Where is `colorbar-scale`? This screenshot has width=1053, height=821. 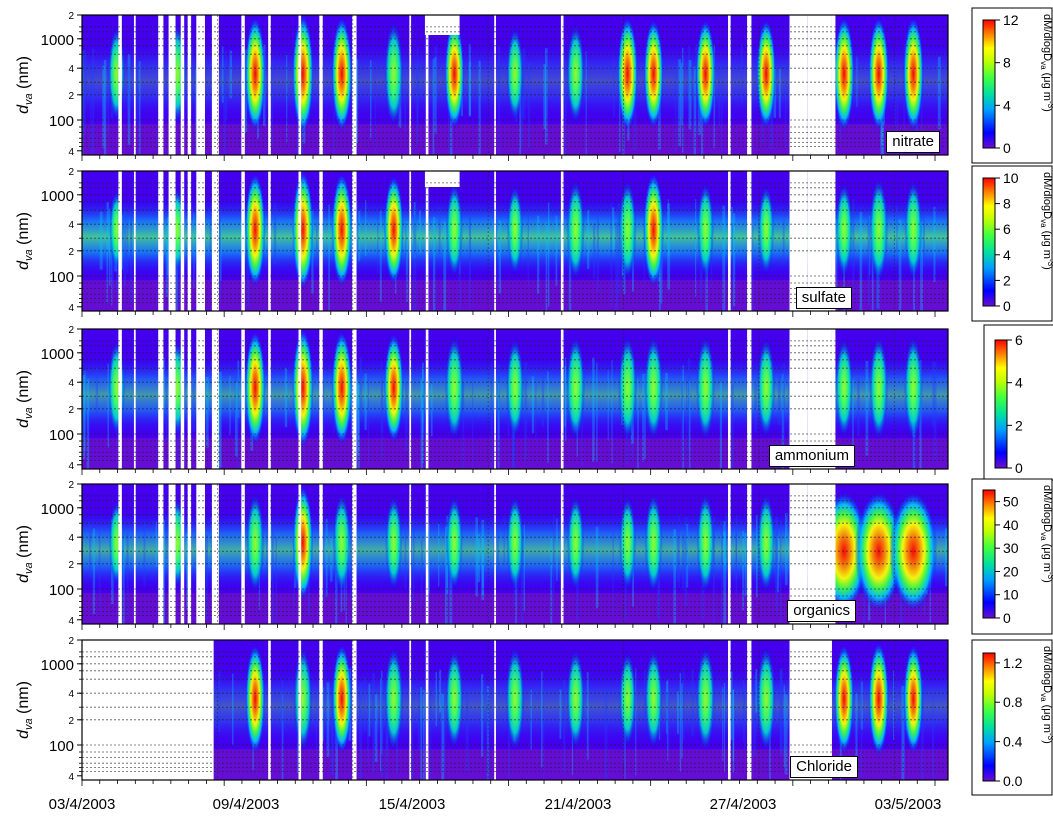
colorbar-scale is located at coordinates (989, 717).